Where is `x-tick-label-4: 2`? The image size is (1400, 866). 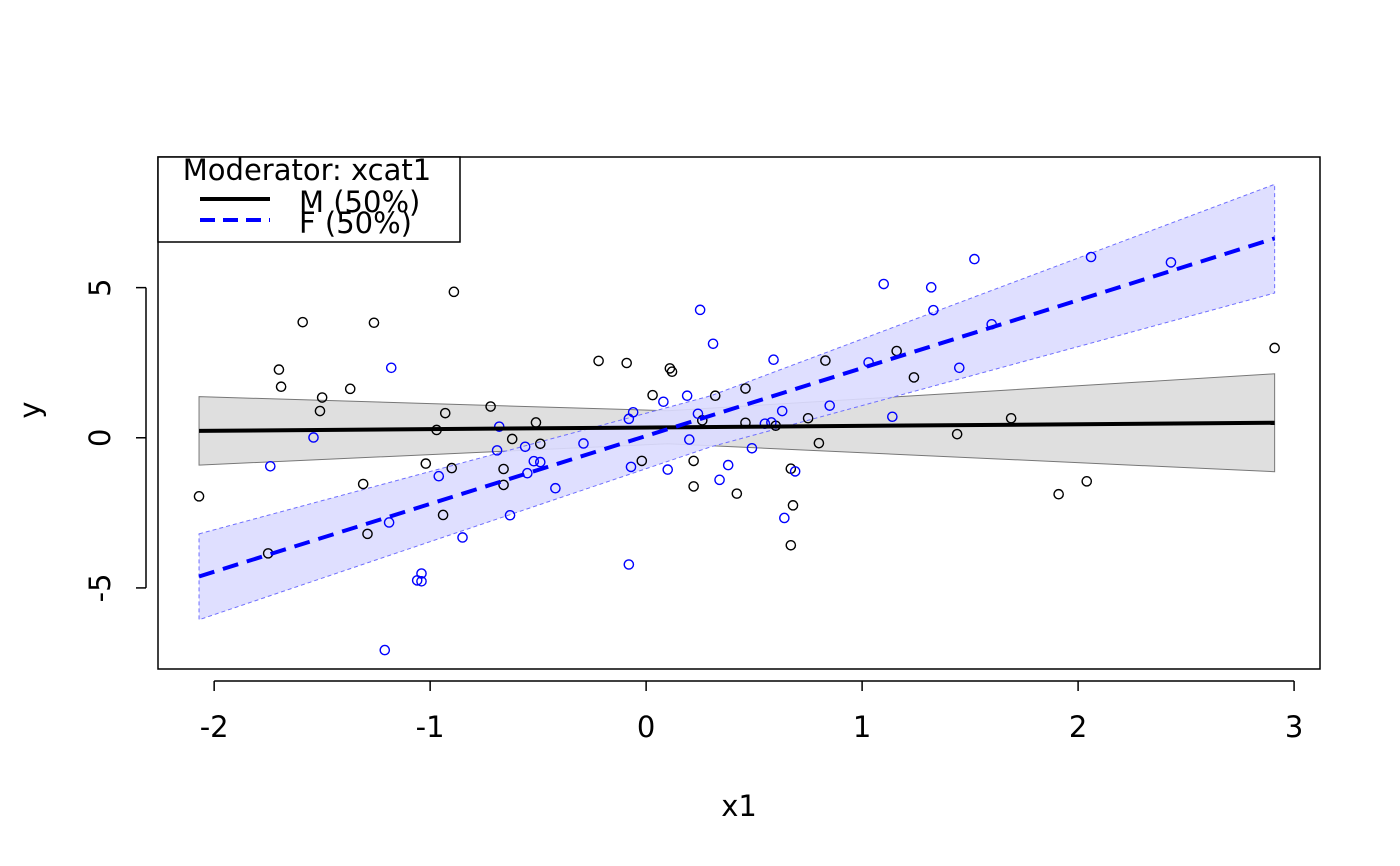
x-tick-label-4: 2 is located at coordinates (1078, 727).